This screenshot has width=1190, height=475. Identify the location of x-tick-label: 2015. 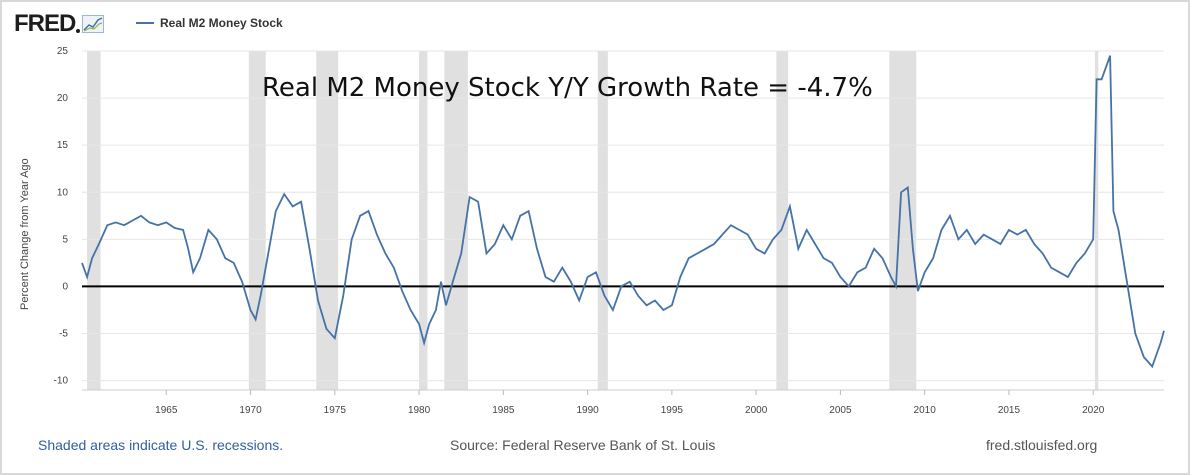
(1009, 410).